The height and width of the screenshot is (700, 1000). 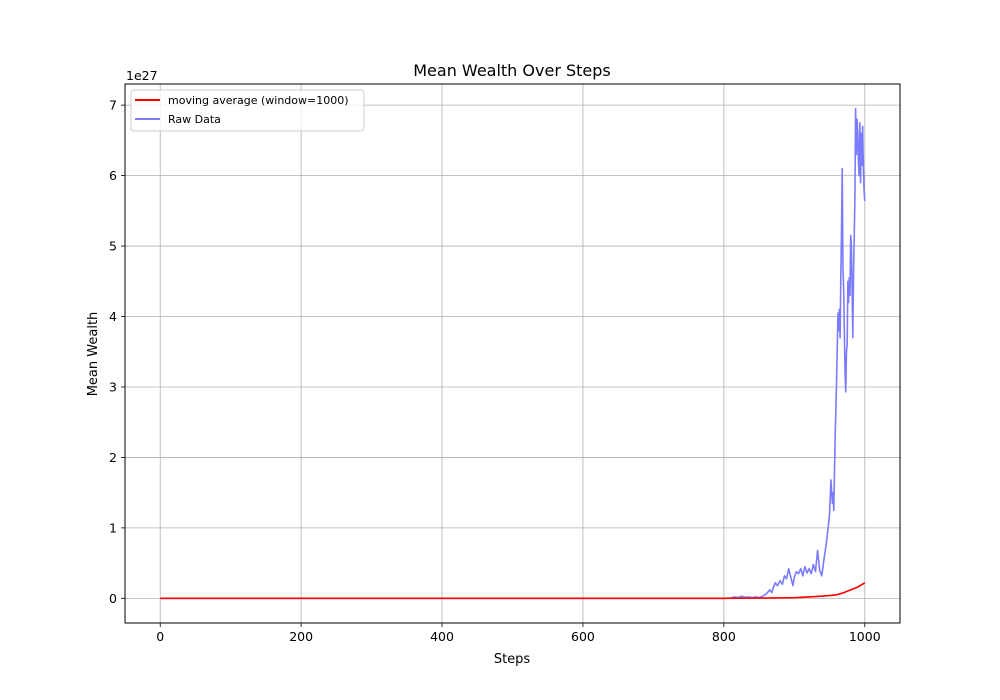 I want to click on legend: moving average (window=1000) Raw Data, so click(x=247, y=110).